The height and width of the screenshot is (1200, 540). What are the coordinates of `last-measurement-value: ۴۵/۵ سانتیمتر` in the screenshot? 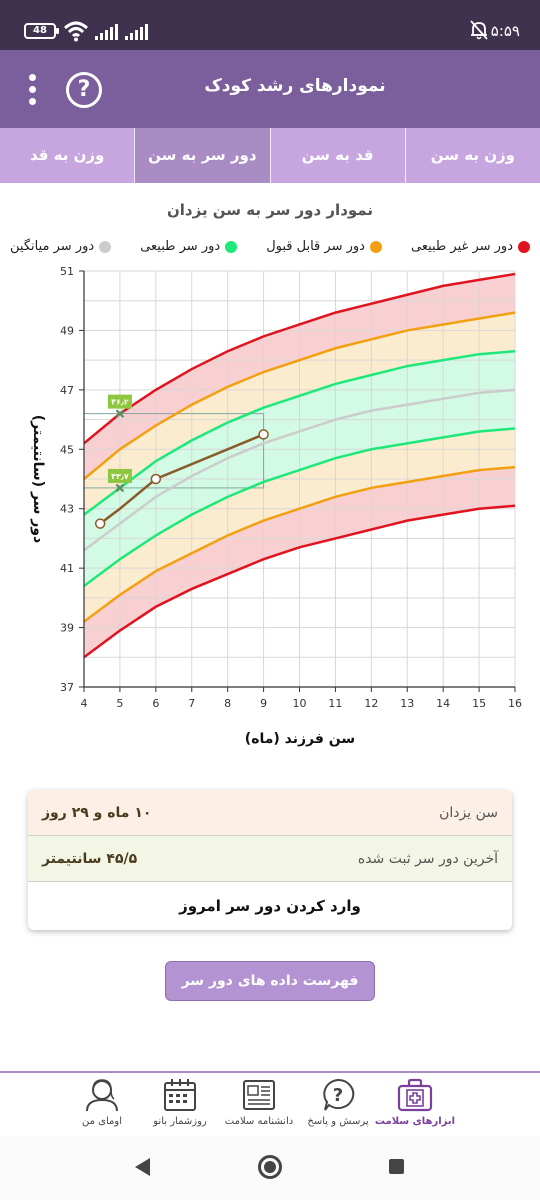 It's located at (90, 858).